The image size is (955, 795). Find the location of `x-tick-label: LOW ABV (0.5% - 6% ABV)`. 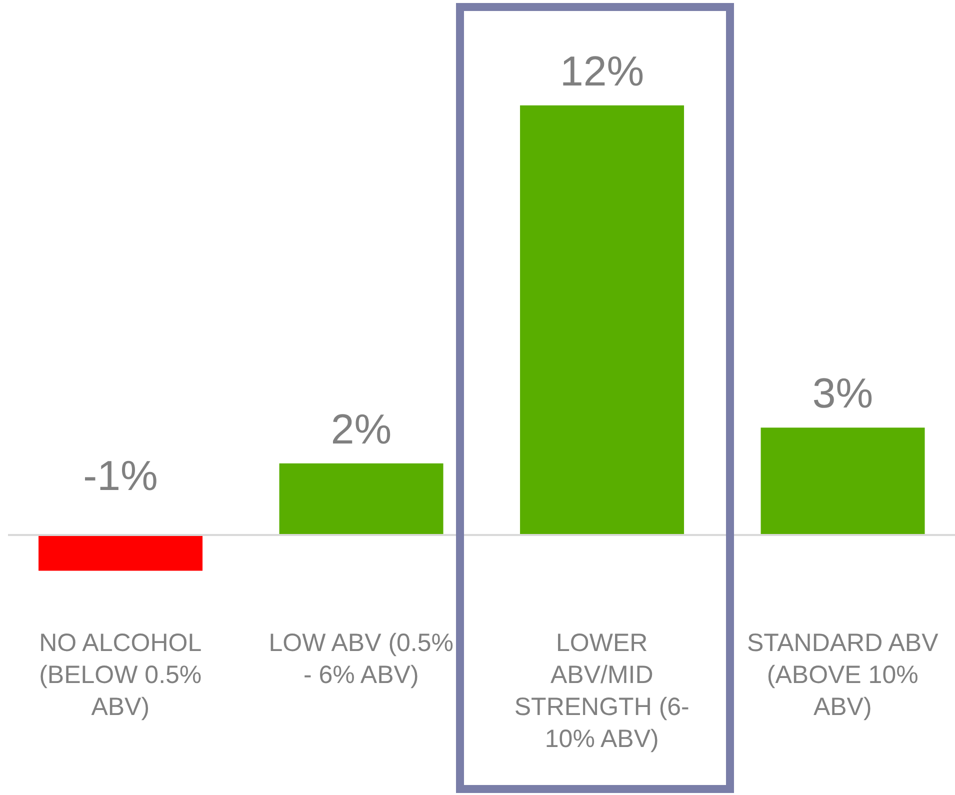

x-tick-label: LOW ABV (0.5% - 6% ABV) is located at coordinates (361, 659).